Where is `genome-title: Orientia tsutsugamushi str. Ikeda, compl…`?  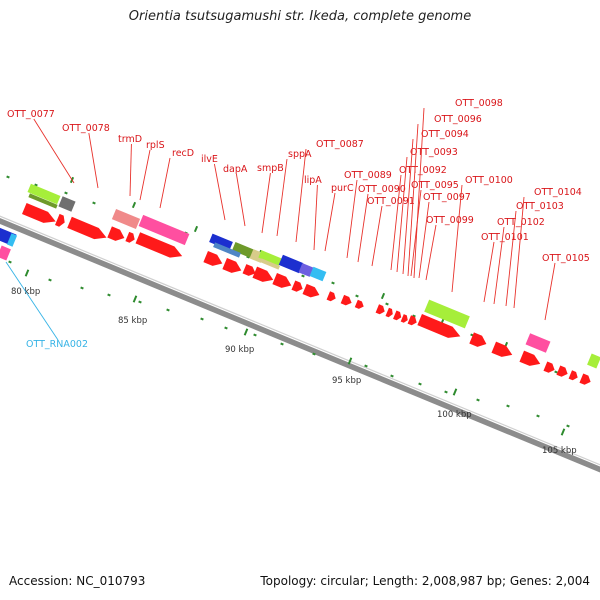 genome-title: Orientia tsutsugamushi str. Ikeda, compl… is located at coordinates (300, 16).